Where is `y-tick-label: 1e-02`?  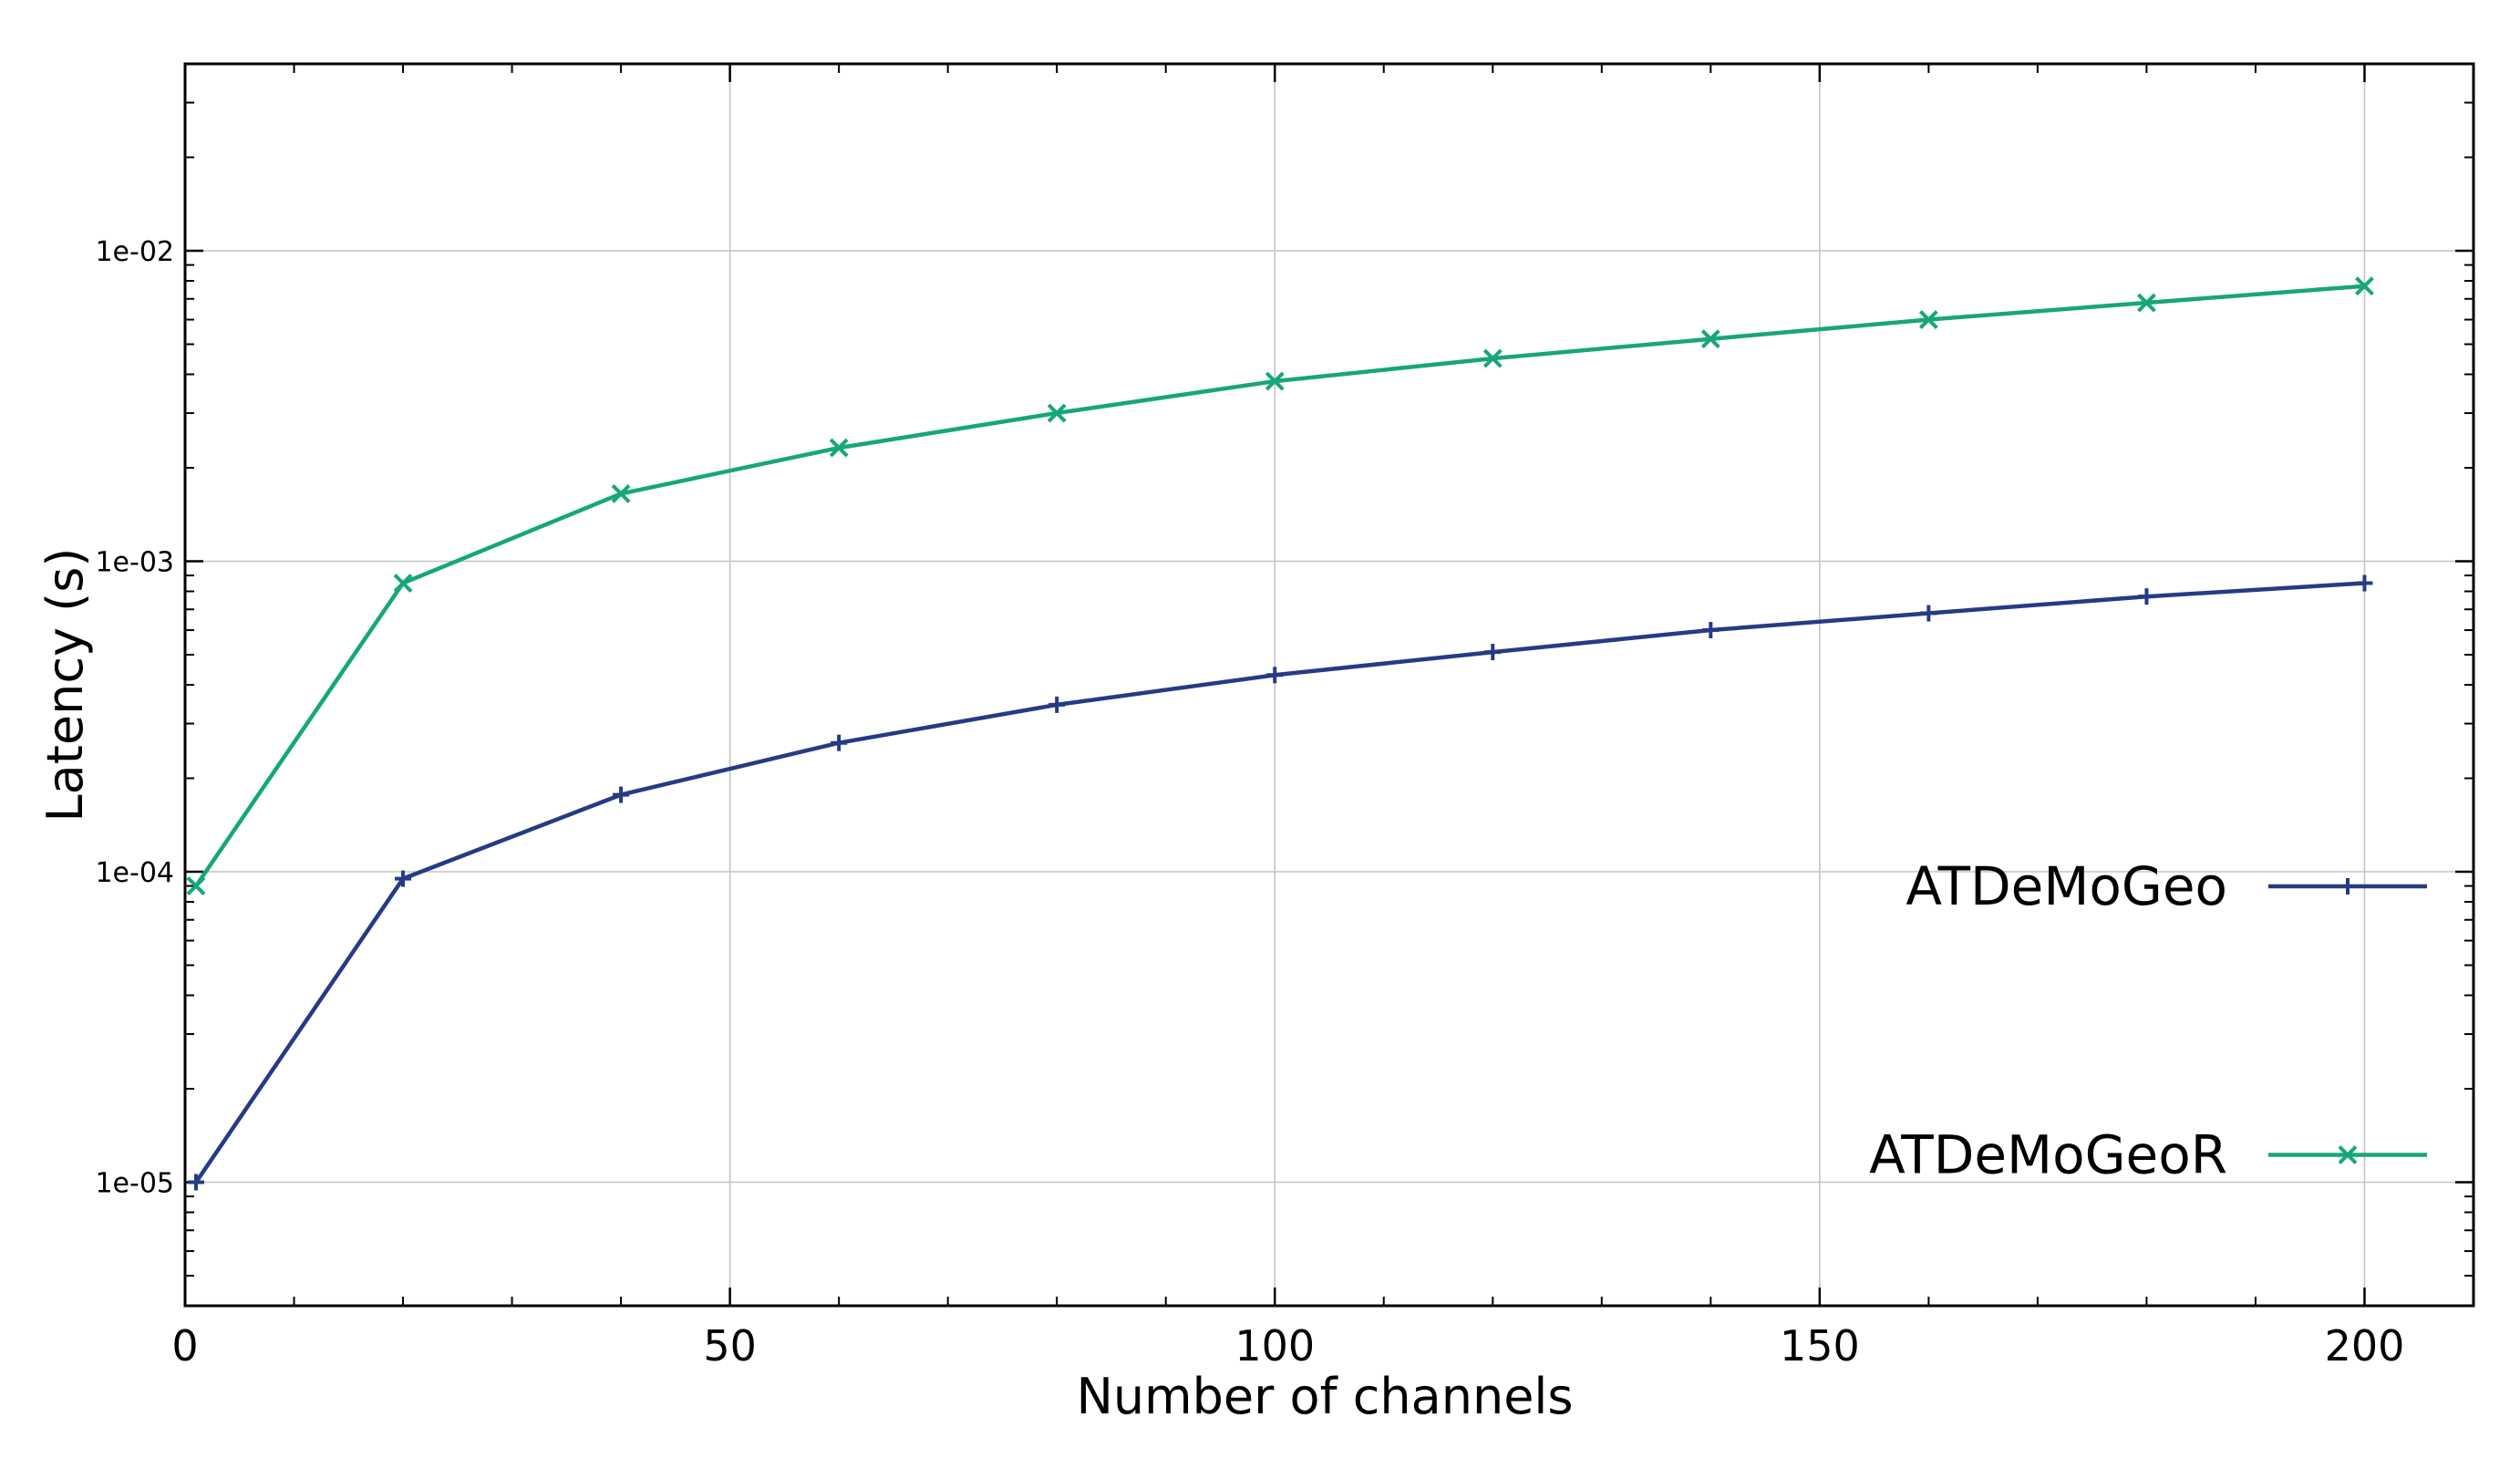
y-tick-label: 1e-02 is located at coordinates (134, 252).